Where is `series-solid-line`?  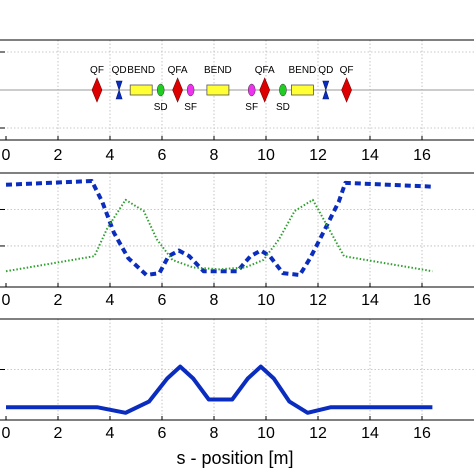 series-solid-line is located at coordinates (219, 389).